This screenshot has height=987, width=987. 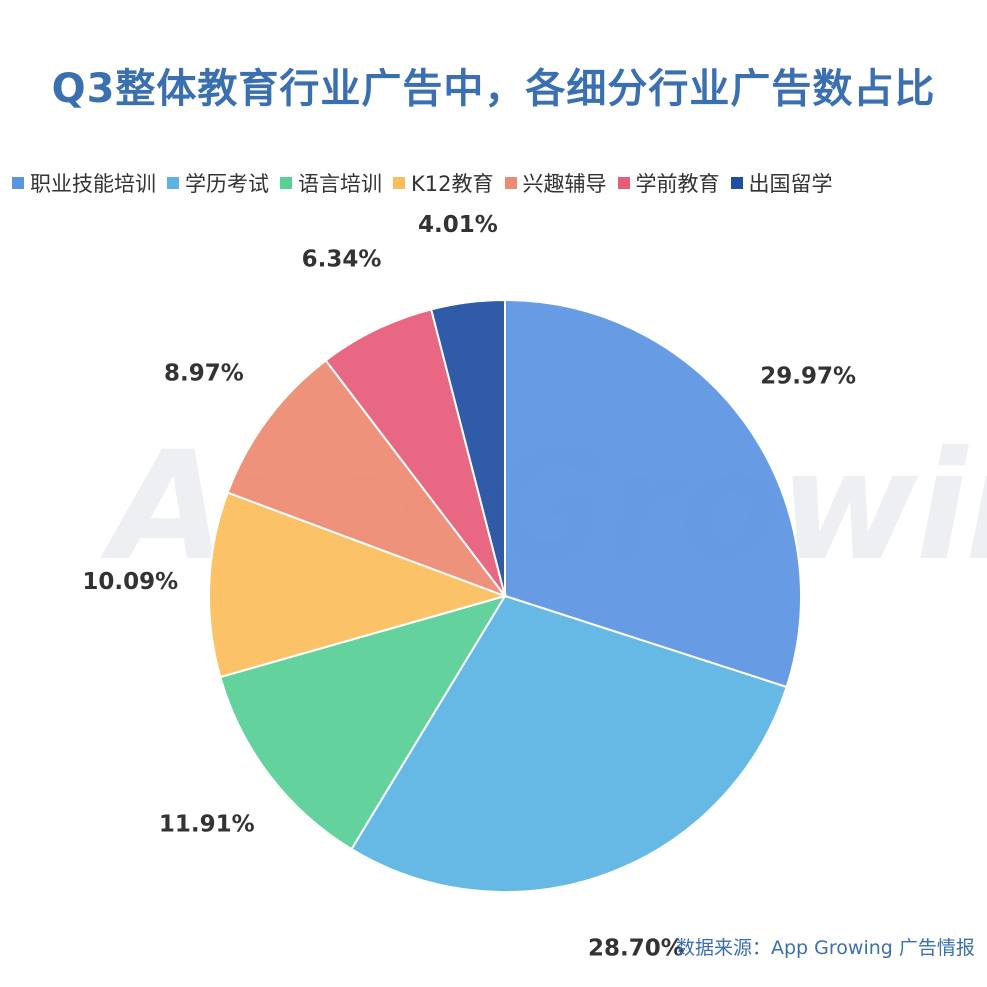 I want to click on slice-value-label: 8.97%, so click(x=204, y=373).